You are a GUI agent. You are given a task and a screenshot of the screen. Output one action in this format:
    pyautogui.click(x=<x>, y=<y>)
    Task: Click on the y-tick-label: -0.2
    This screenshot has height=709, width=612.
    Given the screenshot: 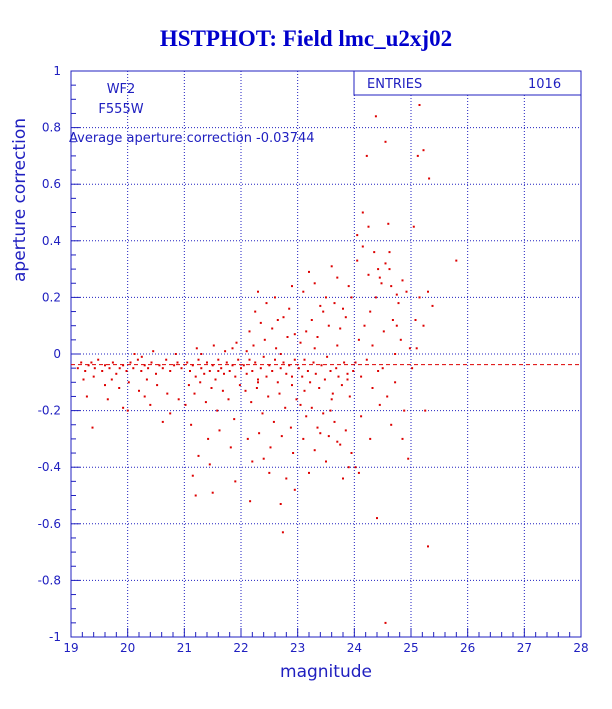 What is the action you would take?
    pyautogui.click(x=49, y=411)
    